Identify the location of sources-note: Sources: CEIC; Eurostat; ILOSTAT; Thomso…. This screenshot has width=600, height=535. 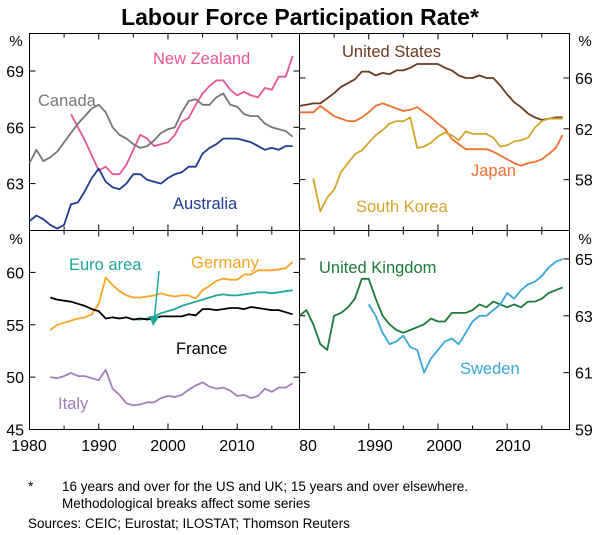
(189, 523).